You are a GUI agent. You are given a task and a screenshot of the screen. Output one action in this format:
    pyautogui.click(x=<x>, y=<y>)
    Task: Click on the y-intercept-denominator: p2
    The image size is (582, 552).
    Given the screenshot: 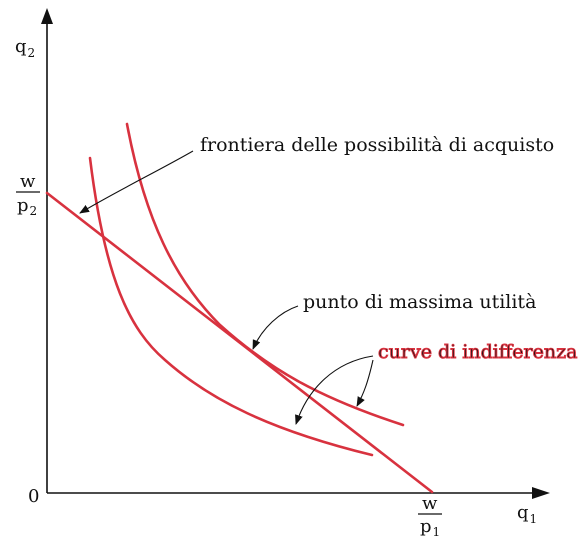 What is the action you would take?
    pyautogui.click(x=27, y=206)
    